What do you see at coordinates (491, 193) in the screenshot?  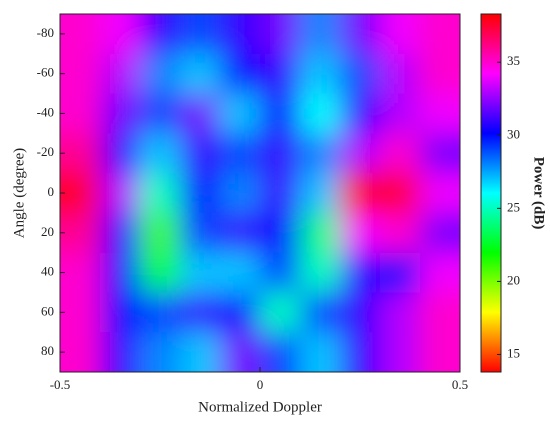 I see `colorbar` at bounding box center [491, 193].